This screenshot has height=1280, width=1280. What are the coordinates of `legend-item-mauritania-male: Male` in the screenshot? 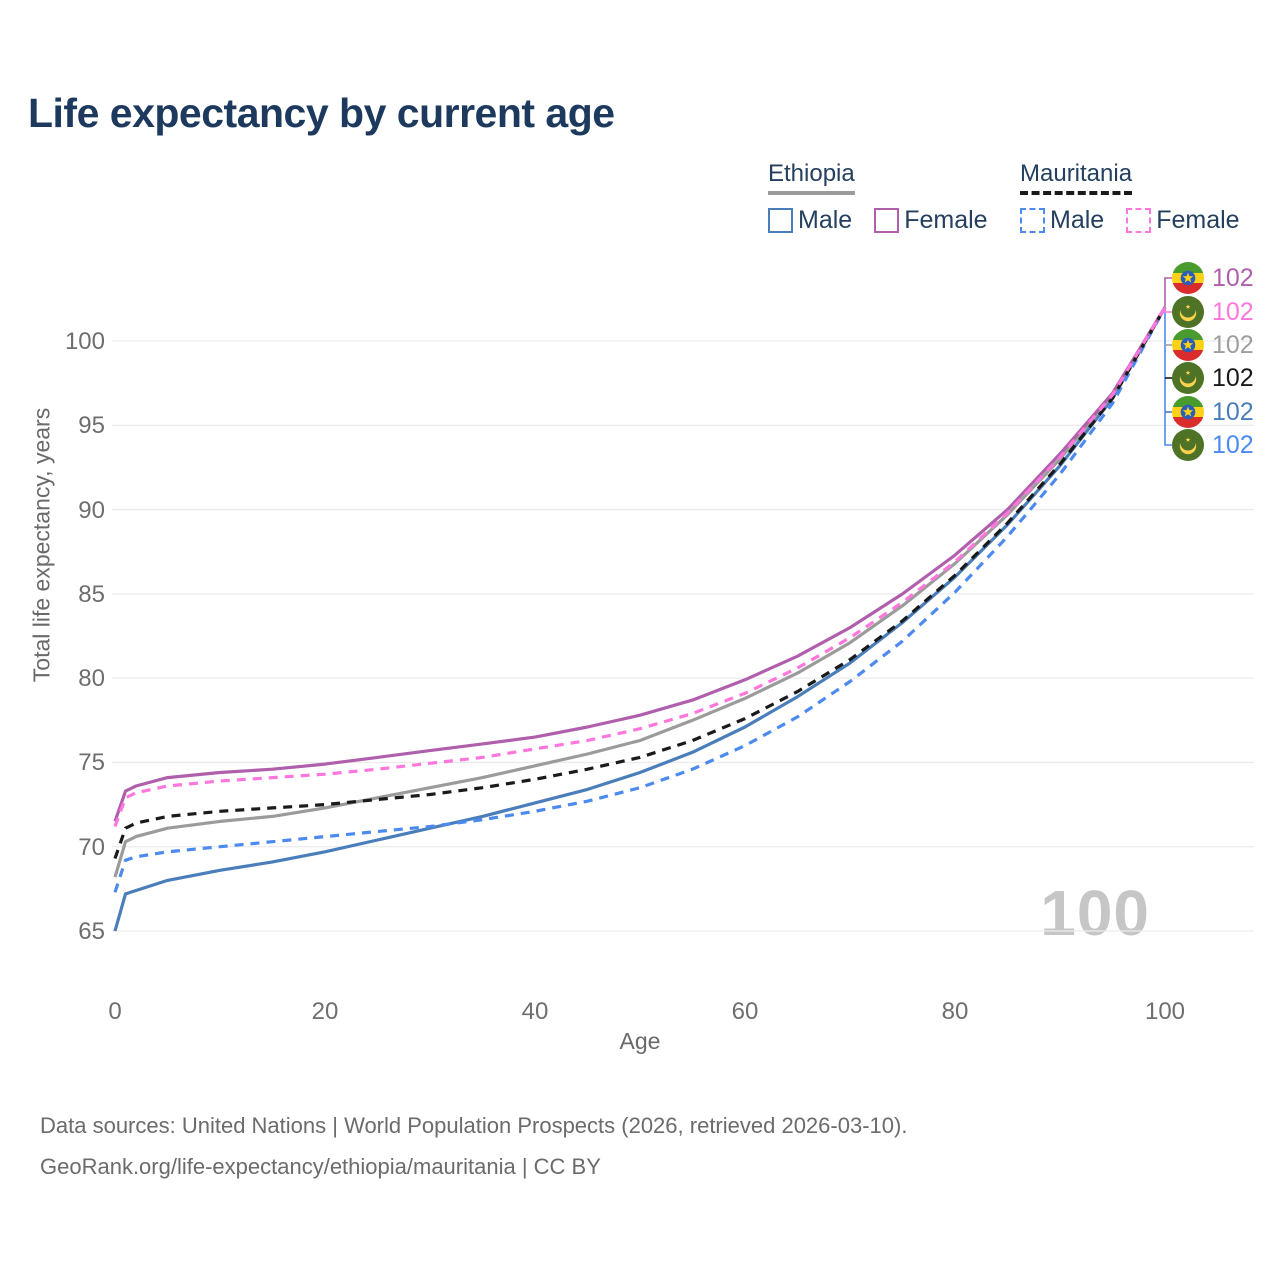 It's located at (1062, 220).